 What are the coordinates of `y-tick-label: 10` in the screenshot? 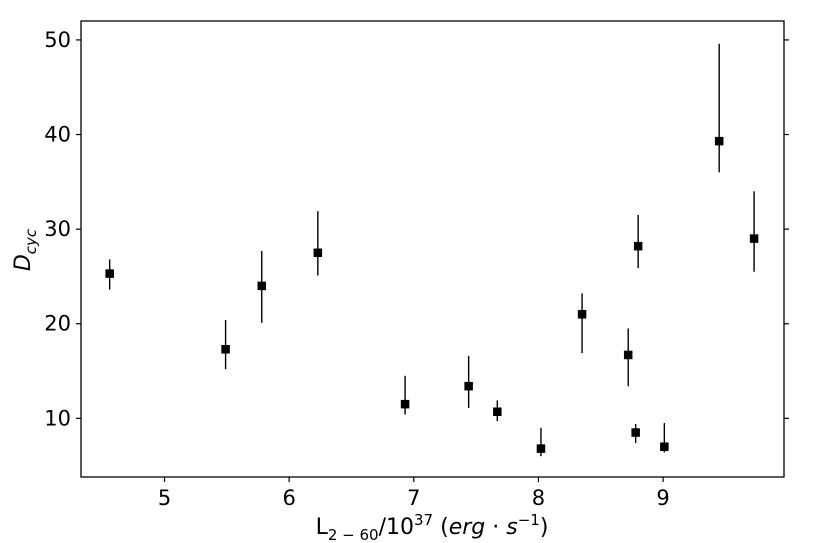 It's located at (57, 418).